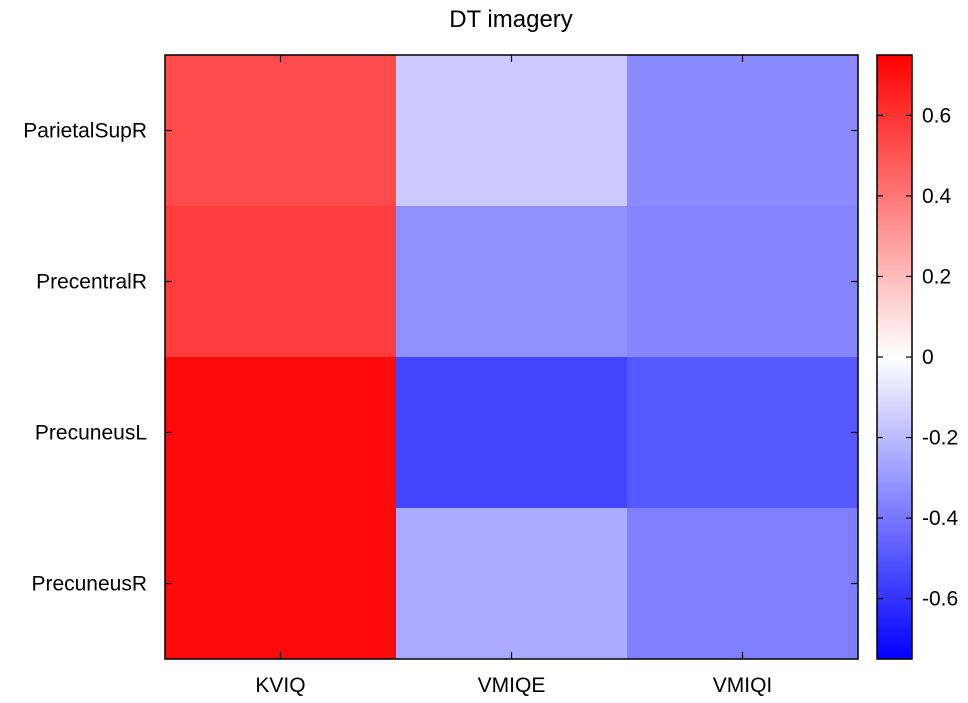  Describe the element at coordinates (937, 196) in the screenshot. I see `colorbar-tick-label: 0.4` at that location.